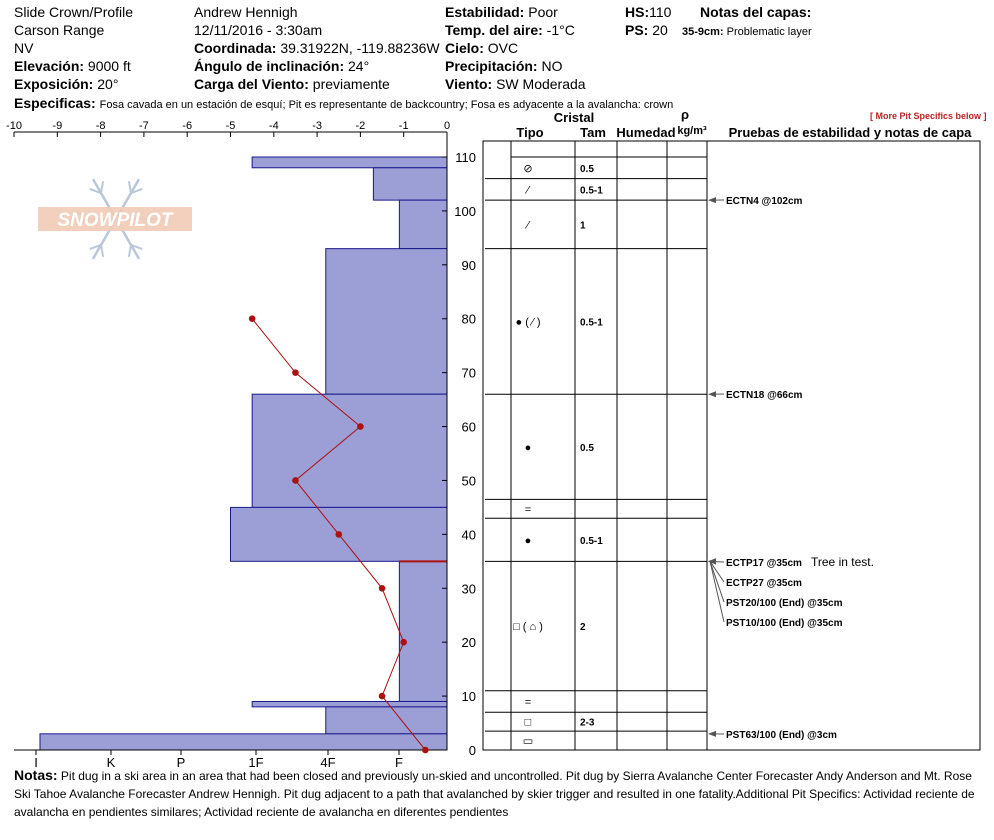 Image resolution: width=994 pixels, height=840 pixels. I want to click on stability-value: Poor, so click(543, 12).